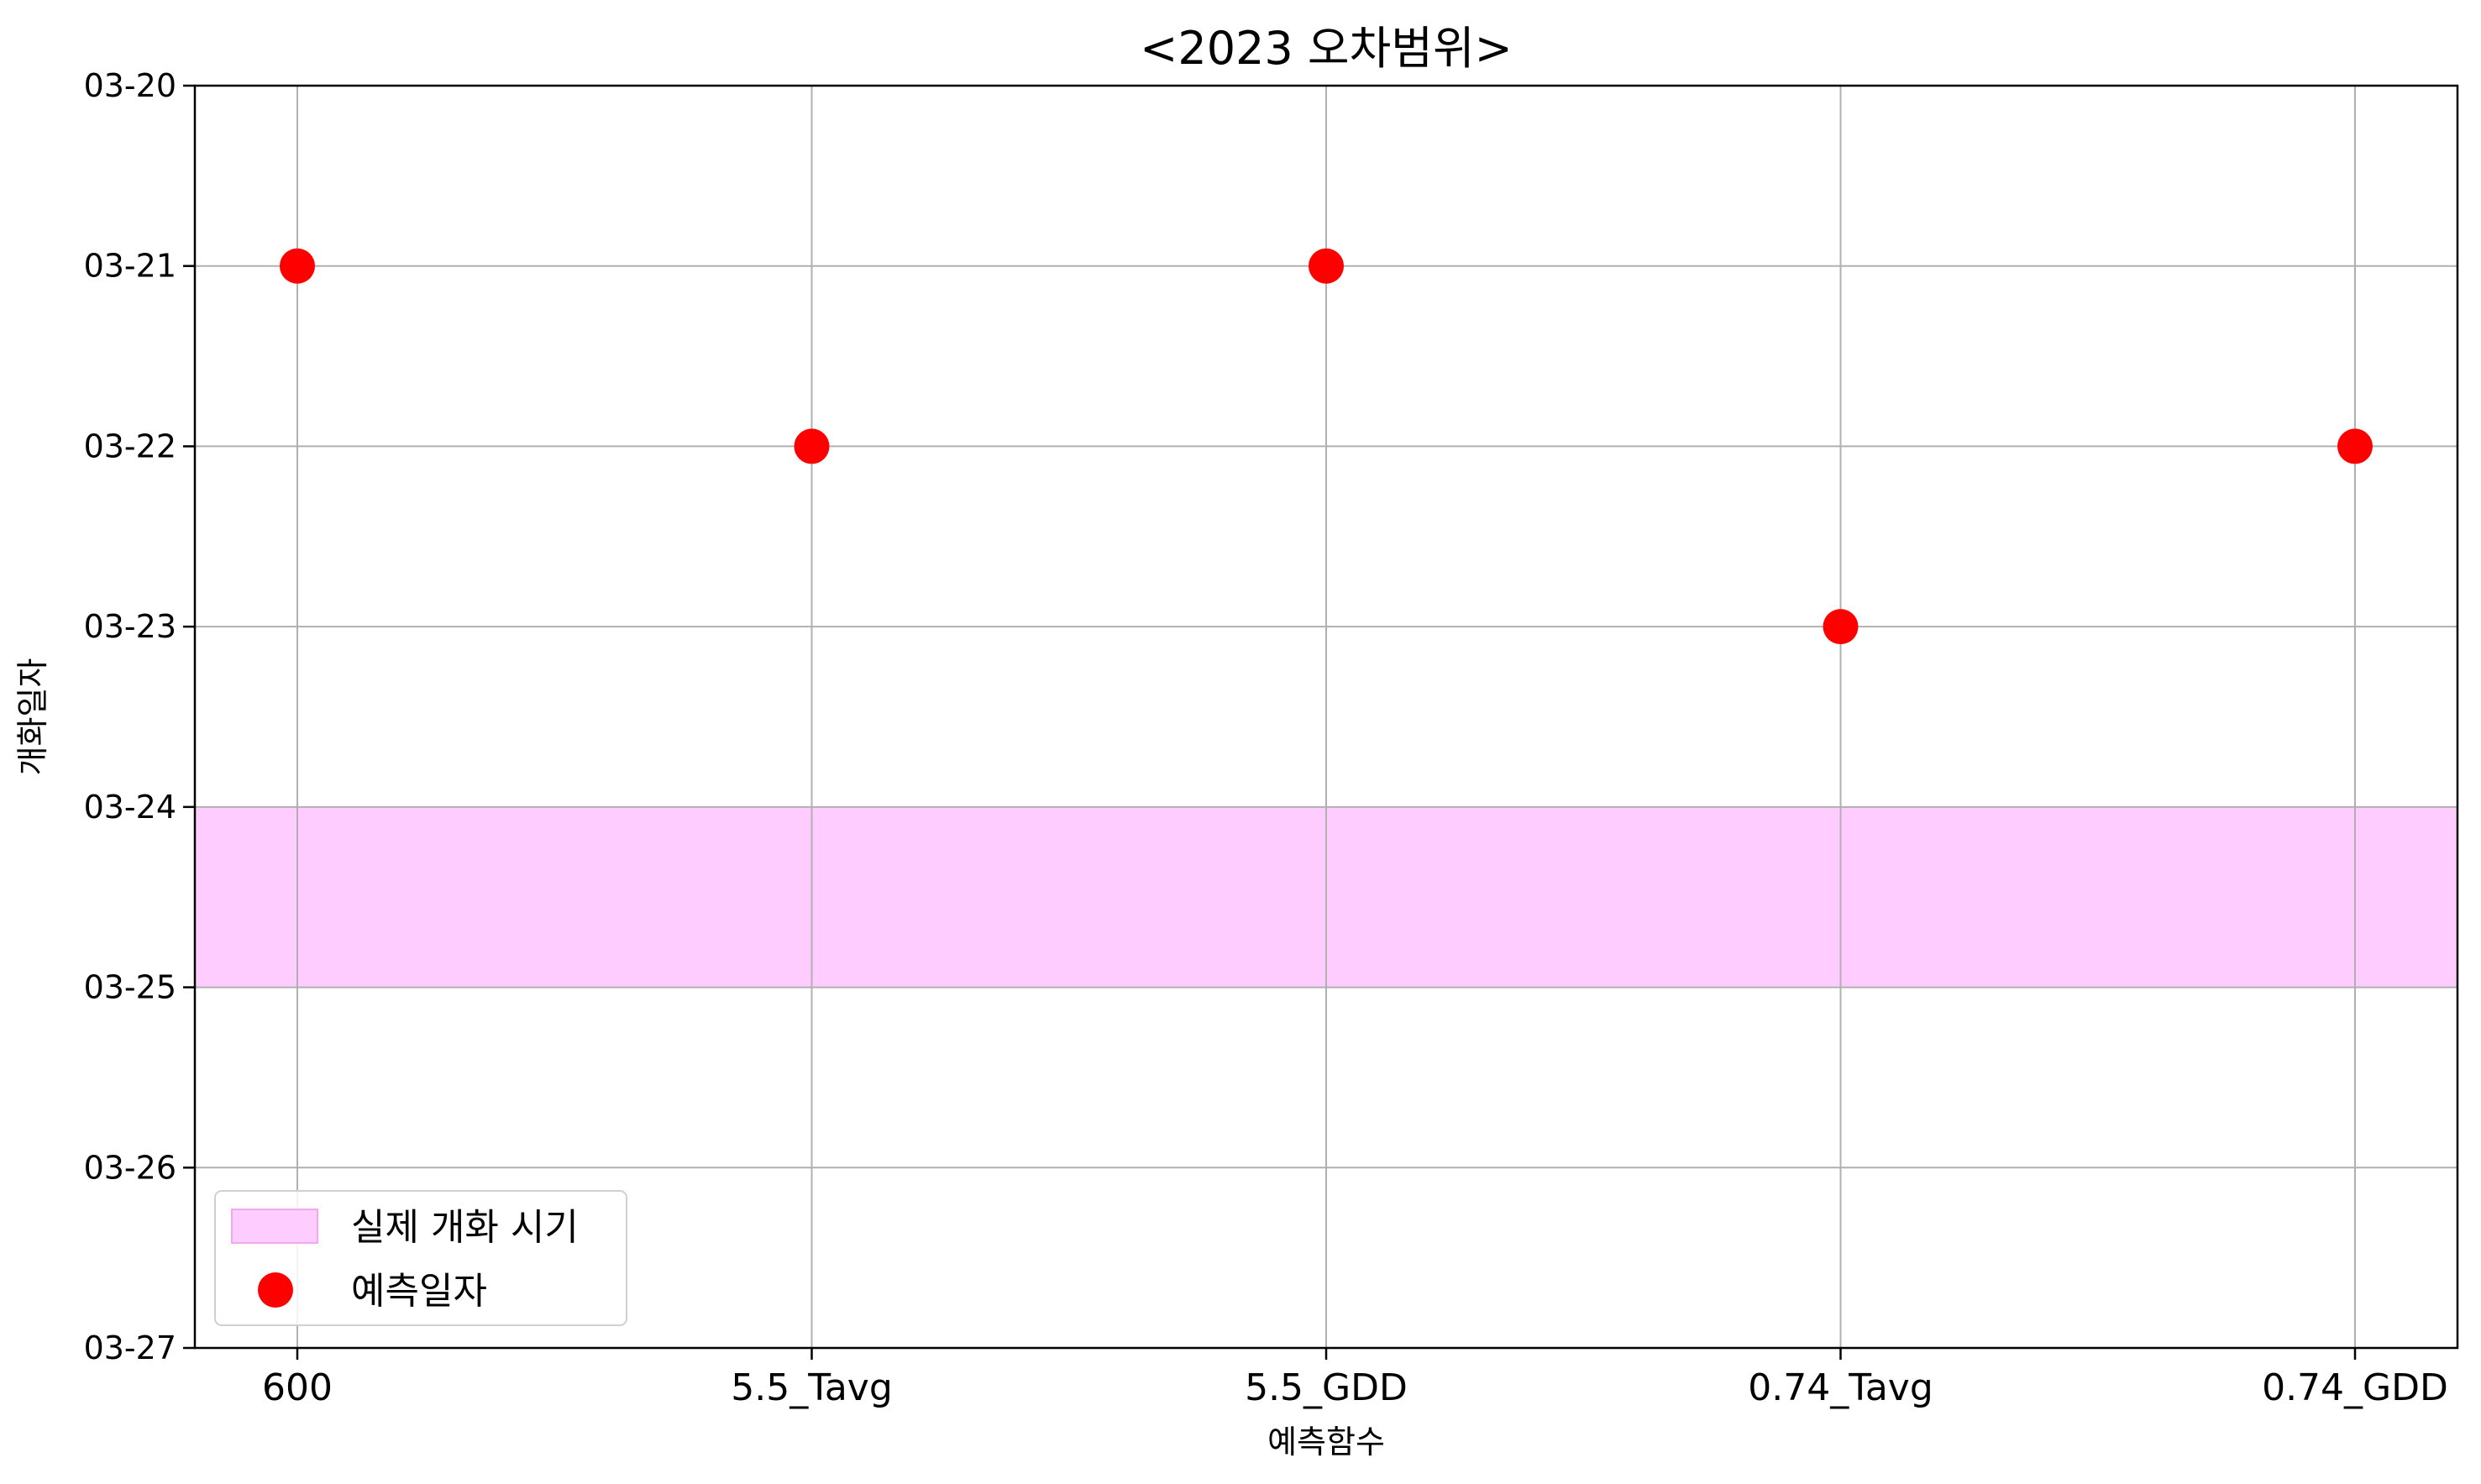 This screenshot has height=1484, width=2481. I want to click on legend-point-label: 예측일자, so click(419, 1292).